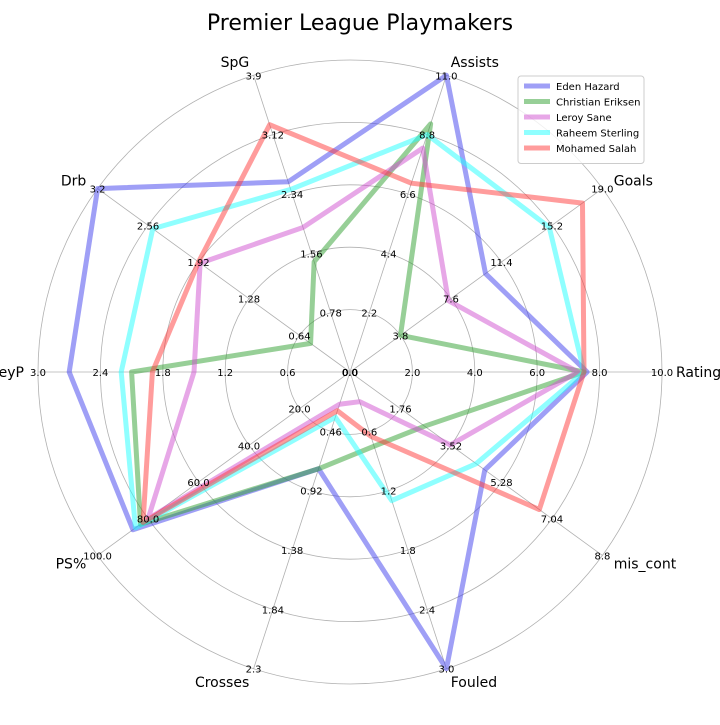  I want to click on spoke-Assists, so click(398, 224).